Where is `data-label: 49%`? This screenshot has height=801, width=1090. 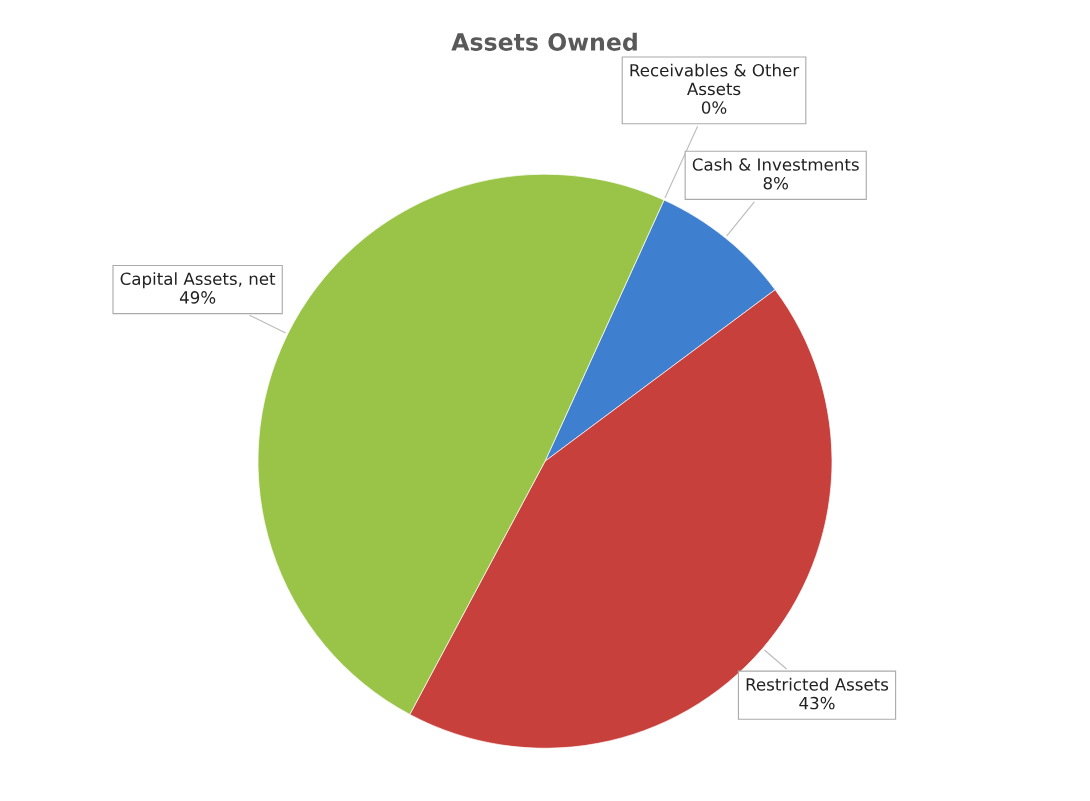
data-label: 49% is located at coordinates (197, 297).